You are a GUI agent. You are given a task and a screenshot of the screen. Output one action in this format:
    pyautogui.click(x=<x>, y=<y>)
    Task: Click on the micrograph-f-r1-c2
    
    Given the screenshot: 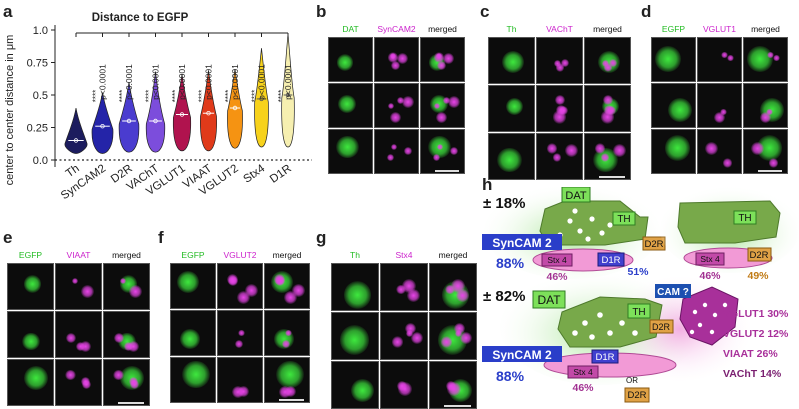 What is the action you would take?
    pyautogui.click(x=287, y=333)
    